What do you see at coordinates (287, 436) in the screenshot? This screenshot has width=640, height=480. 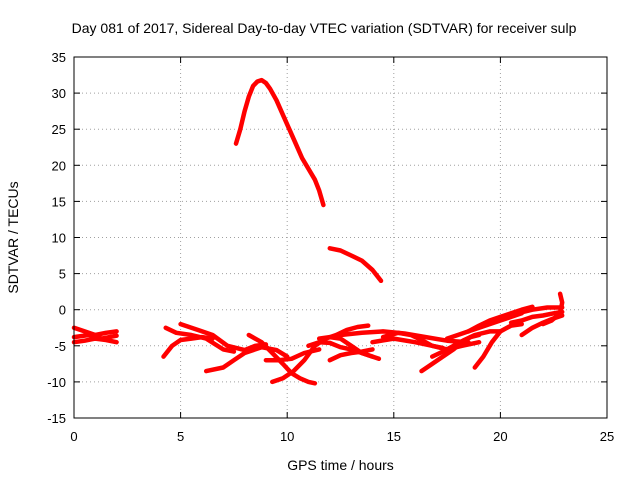 I see `x-tick-label: 10` at bounding box center [287, 436].